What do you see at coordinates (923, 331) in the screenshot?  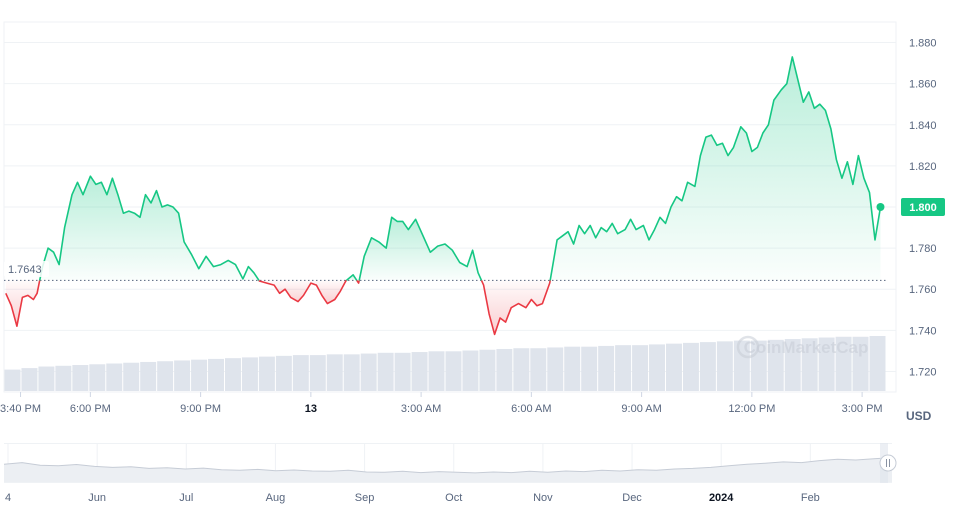 I see `y-tick-label: 1.740` at bounding box center [923, 331].